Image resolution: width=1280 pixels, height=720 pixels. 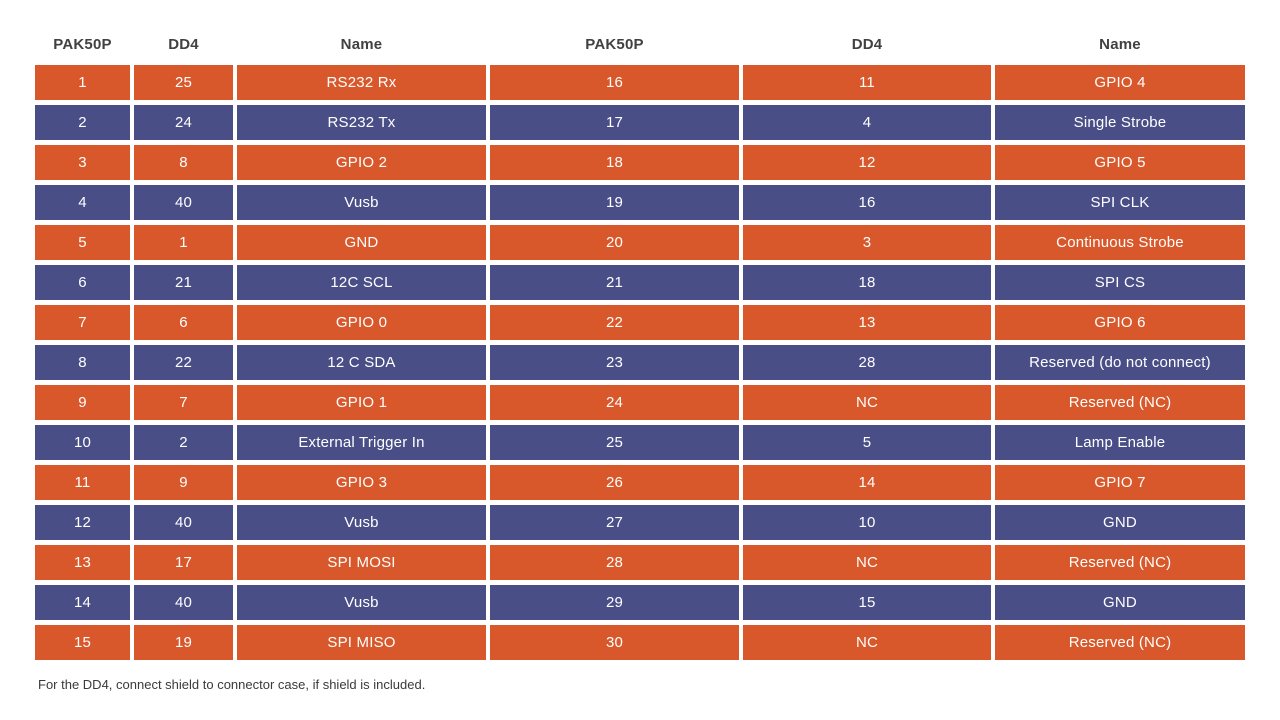 What do you see at coordinates (183, 322) in the screenshot?
I see `cell-left-dd4: 6` at bounding box center [183, 322].